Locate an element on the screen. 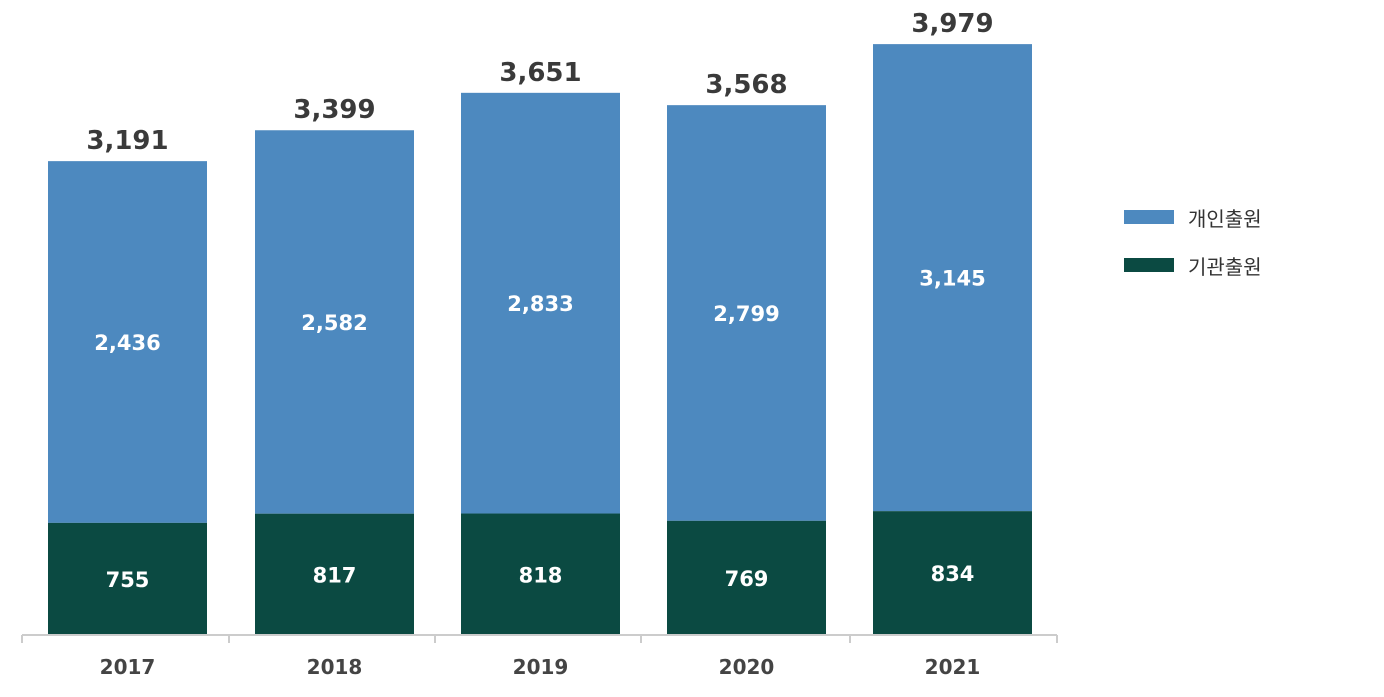  bar-individual-2021 is located at coordinates (952, 278).